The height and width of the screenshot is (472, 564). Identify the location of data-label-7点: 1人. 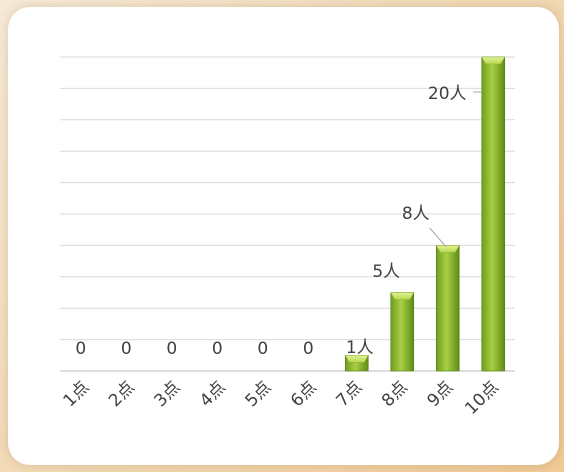
(360, 348).